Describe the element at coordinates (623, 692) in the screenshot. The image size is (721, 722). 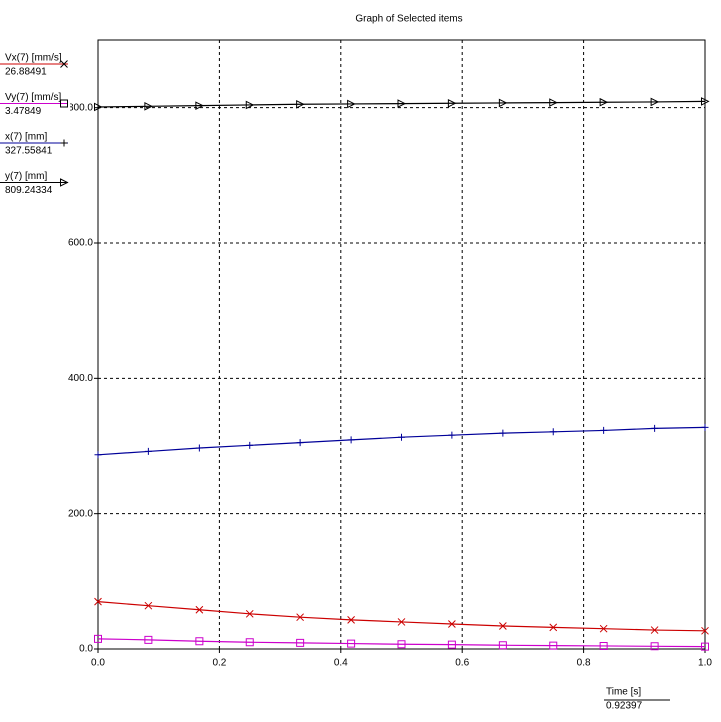
I see `x-axis-label: Time [s]` at that location.